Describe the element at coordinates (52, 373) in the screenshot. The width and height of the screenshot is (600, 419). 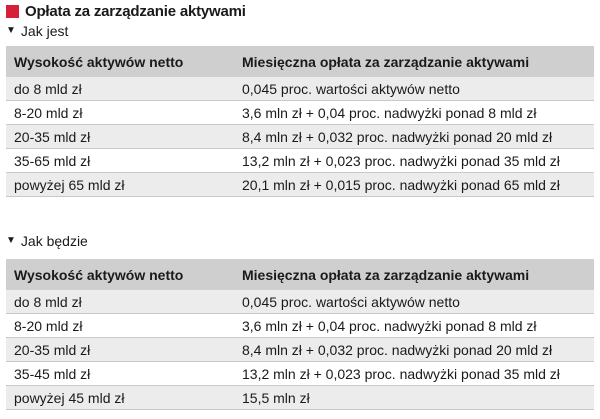
I see `assets-cell: 35-45 mld zł` at that location.